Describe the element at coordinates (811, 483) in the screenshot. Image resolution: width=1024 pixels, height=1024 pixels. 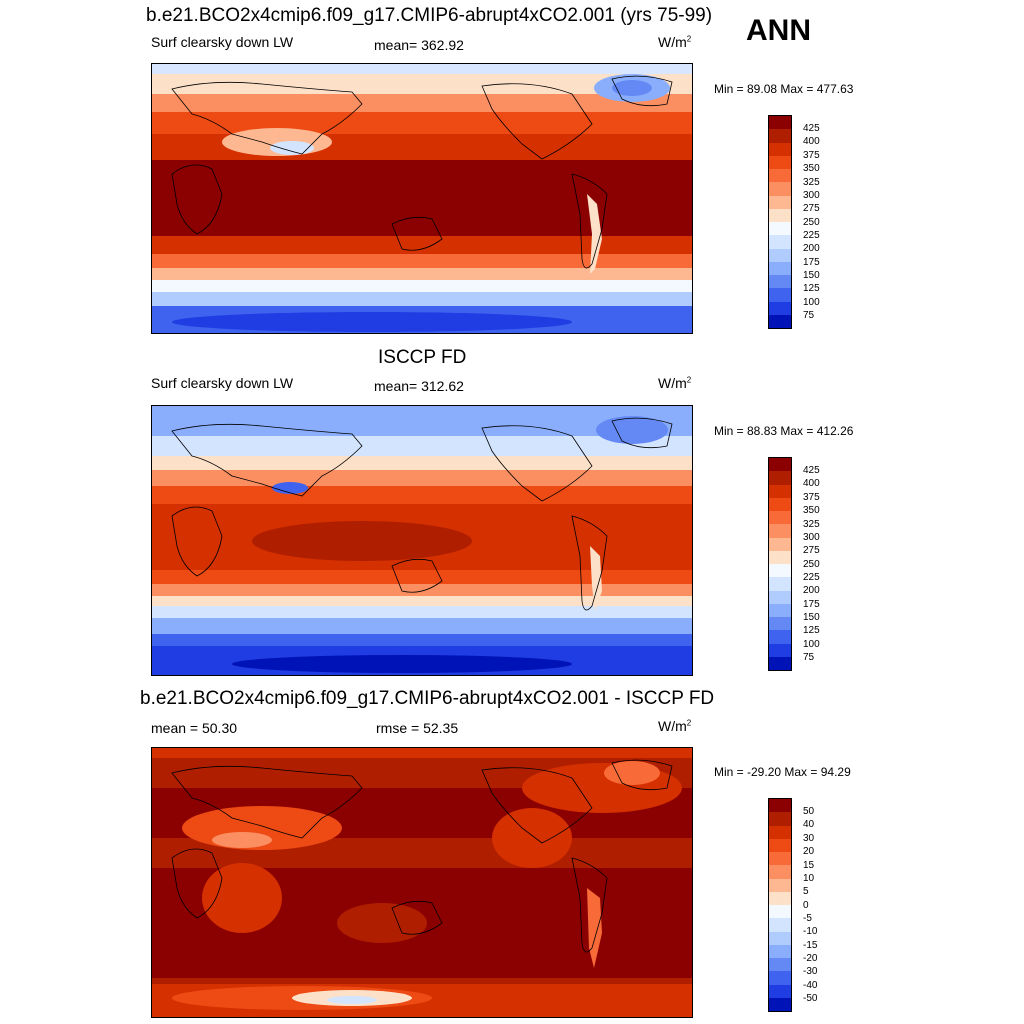
I see `panel-2-tick: 400` at that location.